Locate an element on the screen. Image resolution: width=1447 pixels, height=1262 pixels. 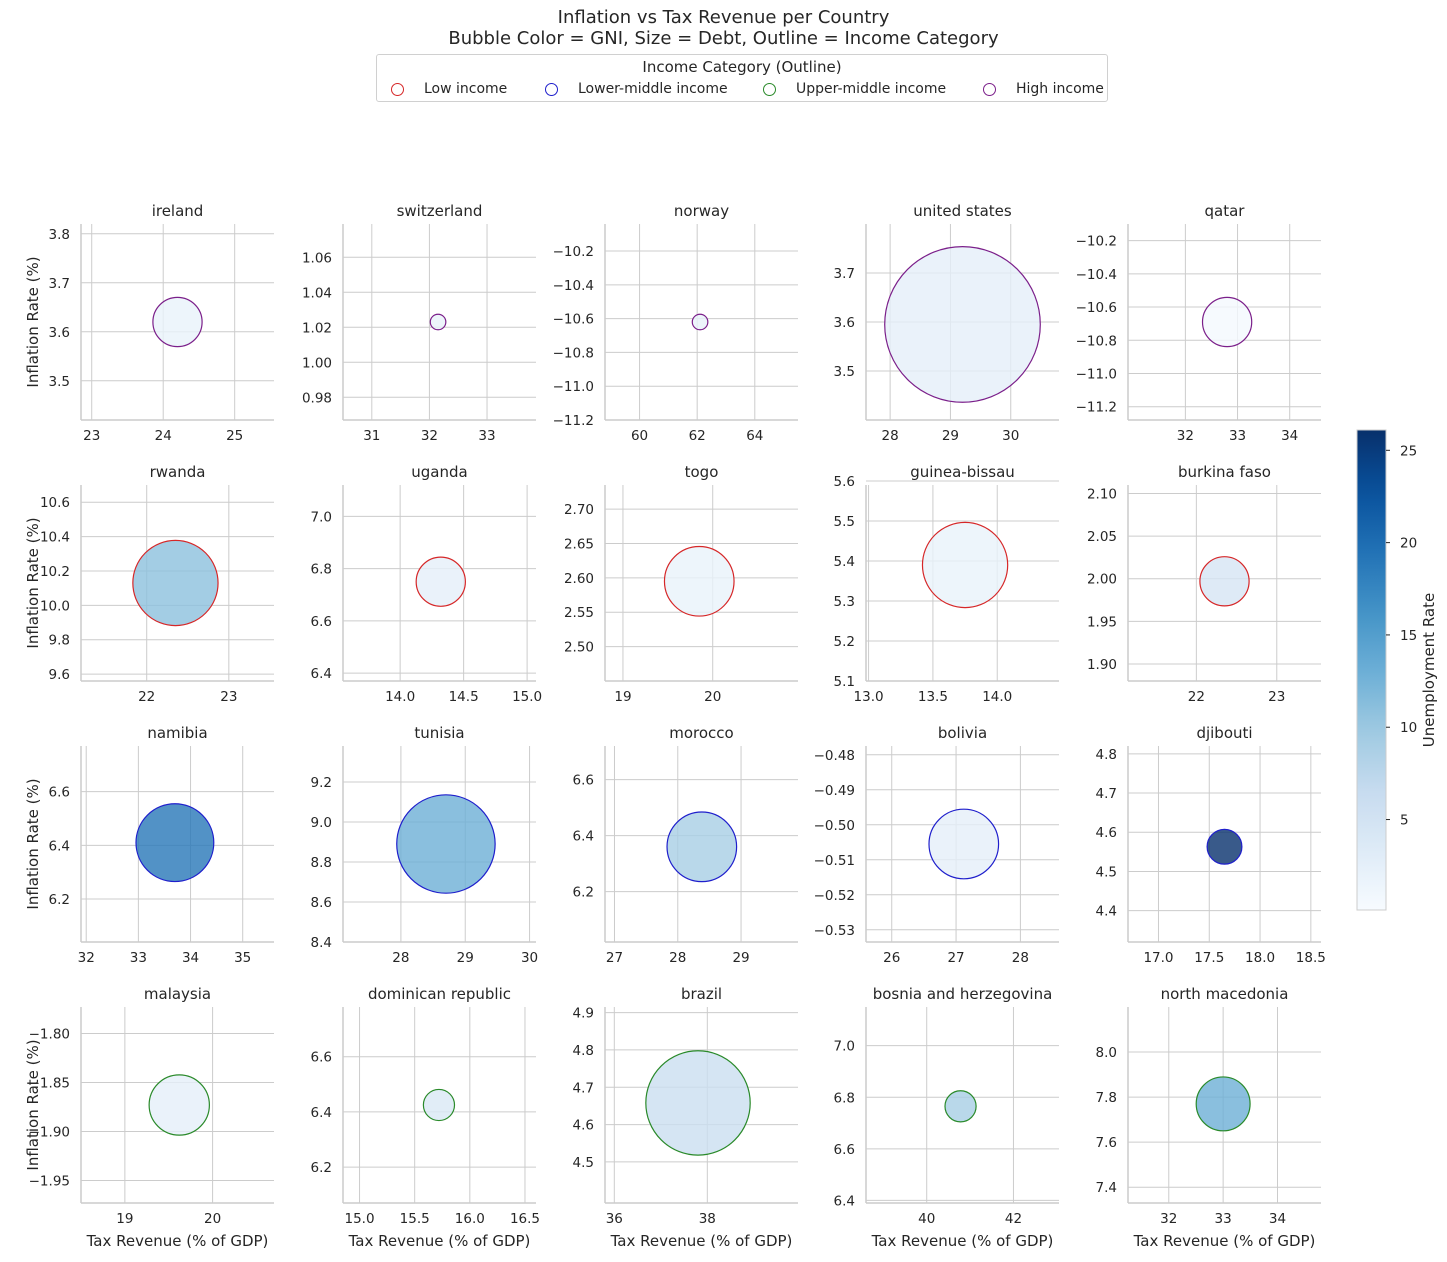
x-tick-label: 15.0 is located at coordinates (527, 697).